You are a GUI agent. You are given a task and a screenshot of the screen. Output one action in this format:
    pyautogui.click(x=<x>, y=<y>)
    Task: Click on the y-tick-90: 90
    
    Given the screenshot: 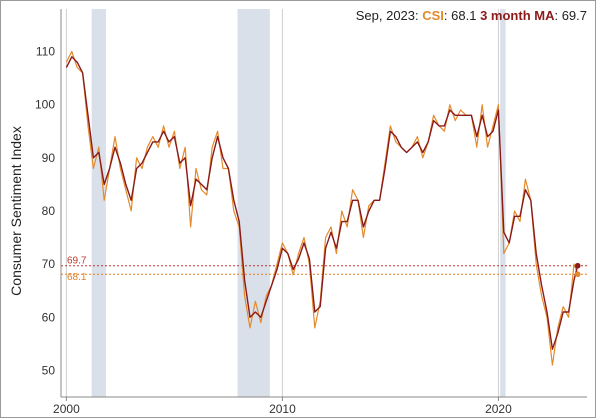 What is the action you would take?
    pyautogui.click(x=49, y=158)
    